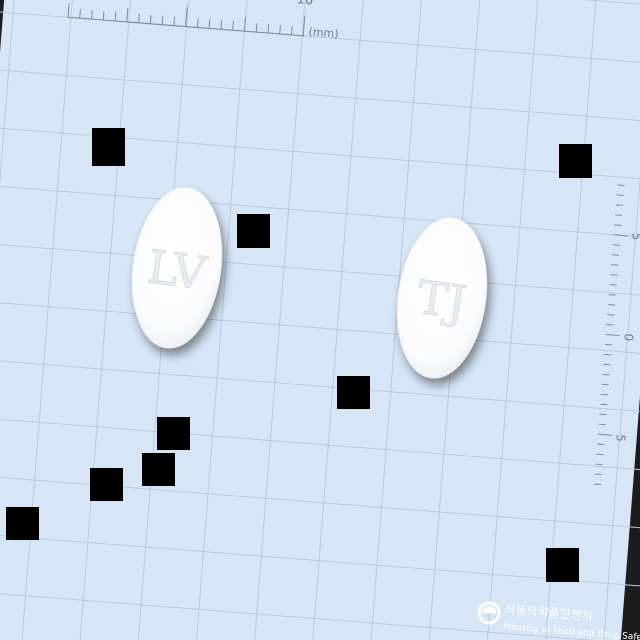 The image size is (640, 640). I want to click on pill-lv: LV, so click(177, 268).